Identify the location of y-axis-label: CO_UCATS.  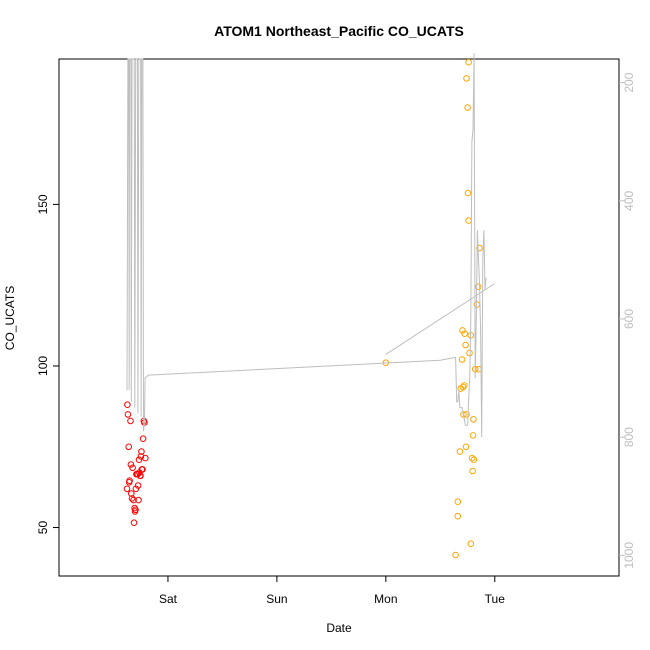
(10, 318).